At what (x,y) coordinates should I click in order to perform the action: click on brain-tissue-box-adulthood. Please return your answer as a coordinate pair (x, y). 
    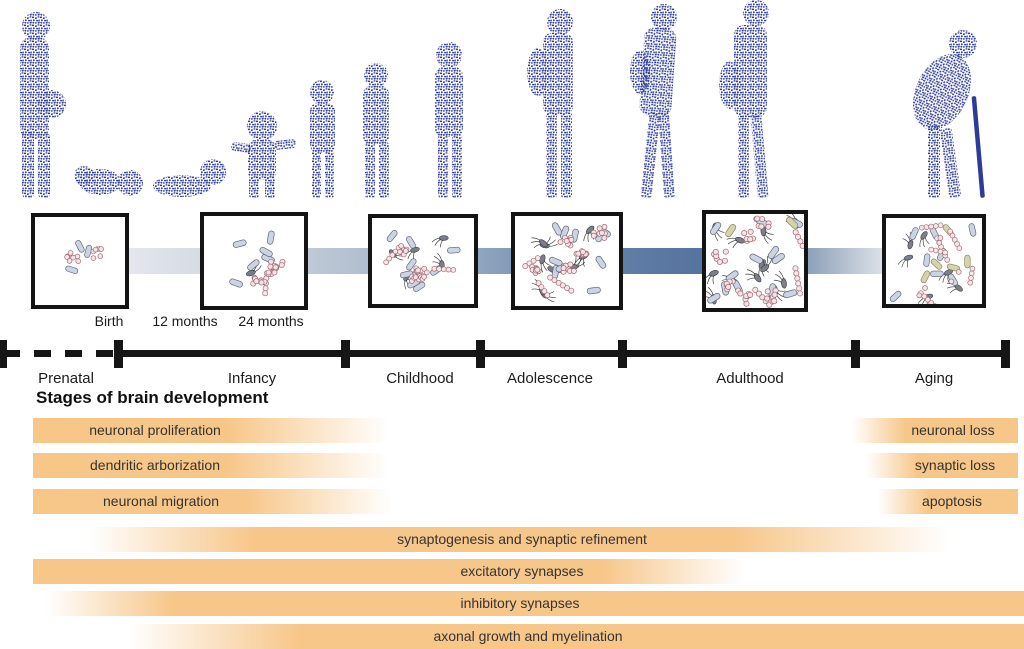
    Looking at the image, I should click on (755, 261).